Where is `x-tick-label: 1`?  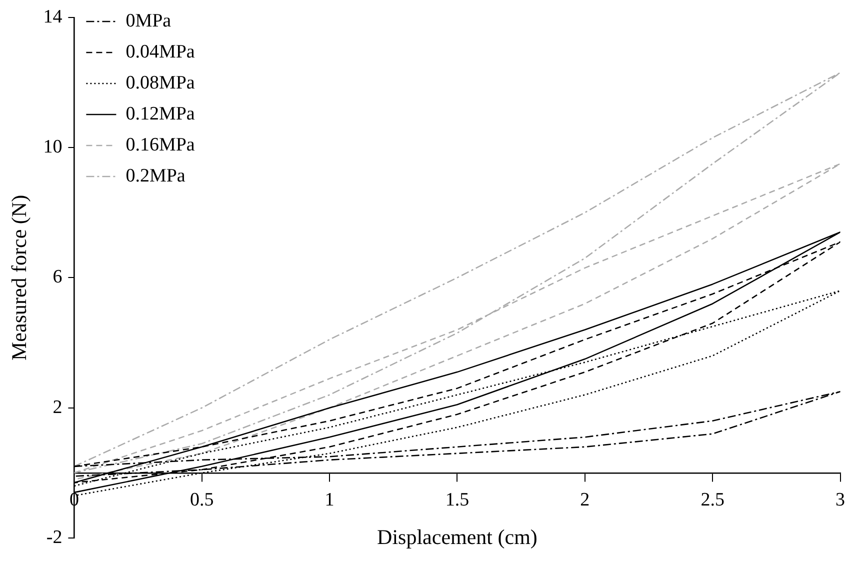
x-tick-label: 1 is located at coordinates (329, 499).